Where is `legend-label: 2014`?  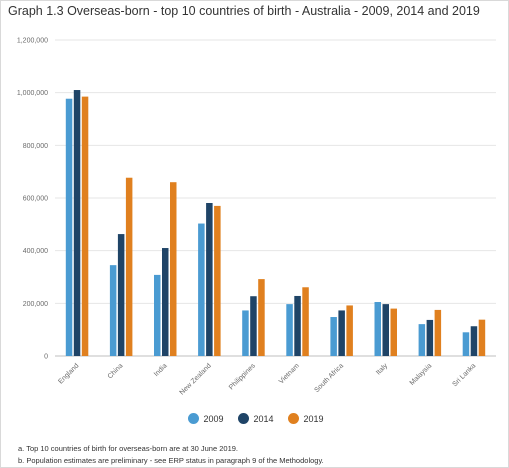 legend-label: 2014 is located at coordinates (263, 418).